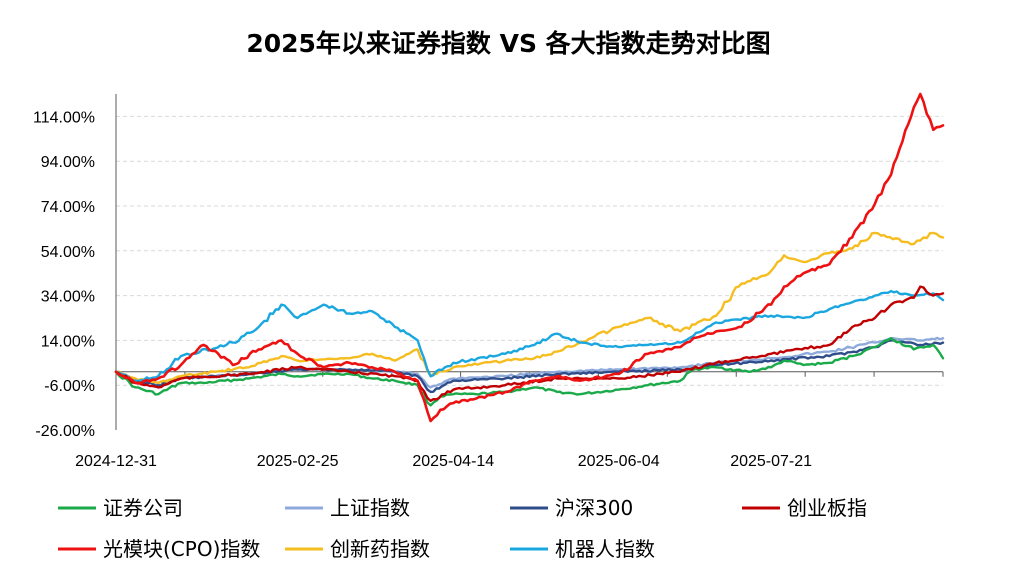 The width and height of the screenshot is (1017, 580). Describe the element at coordinates (619, 461) in the screenshot. I see `x-tick-label: 2025-06-04` at that location.